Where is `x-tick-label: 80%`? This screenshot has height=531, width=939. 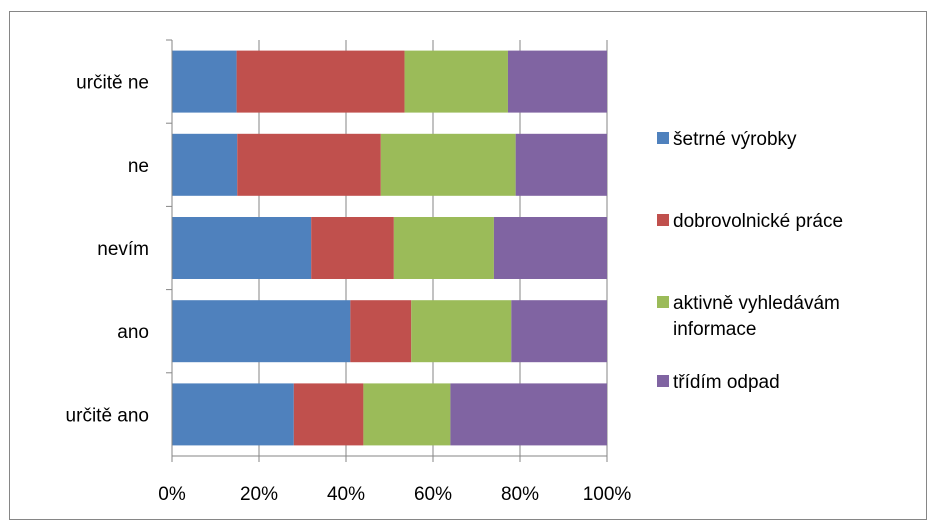
x-tick-label: 80% is located at coordinates (520, 494).